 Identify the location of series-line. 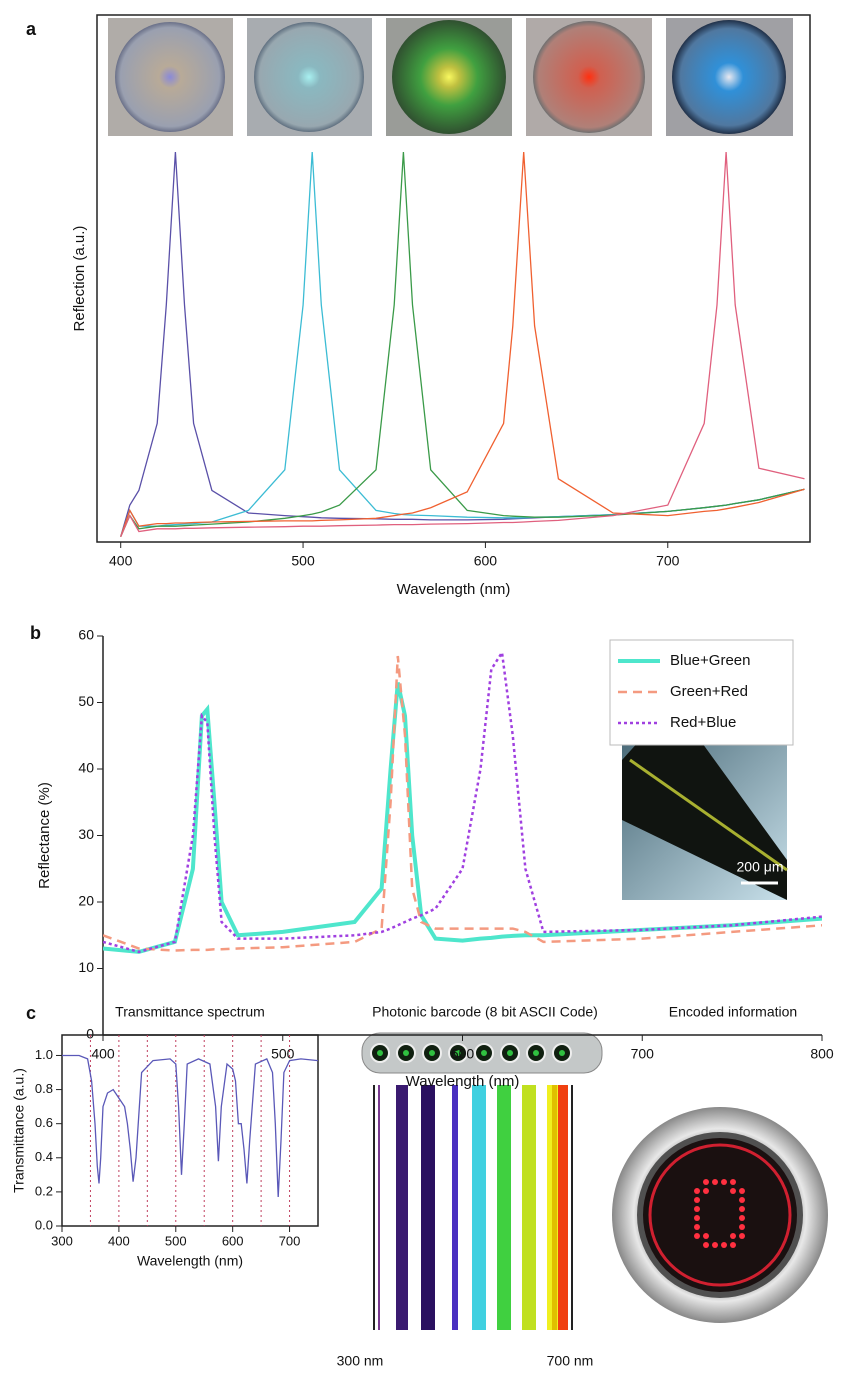
(190, 1126).